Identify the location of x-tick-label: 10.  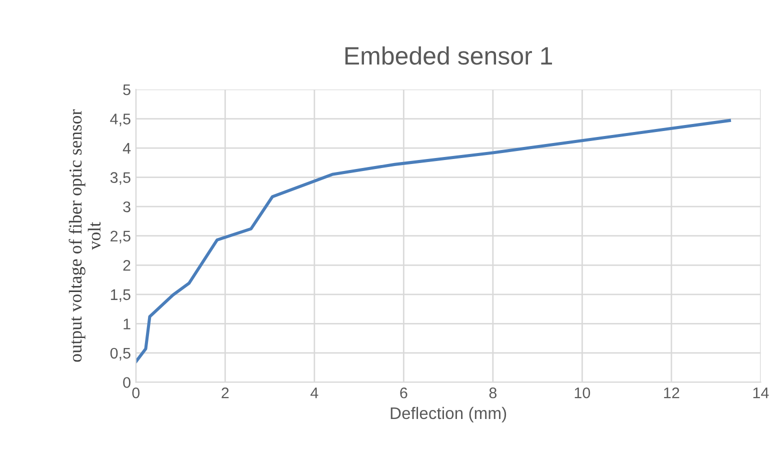
(582, 392).